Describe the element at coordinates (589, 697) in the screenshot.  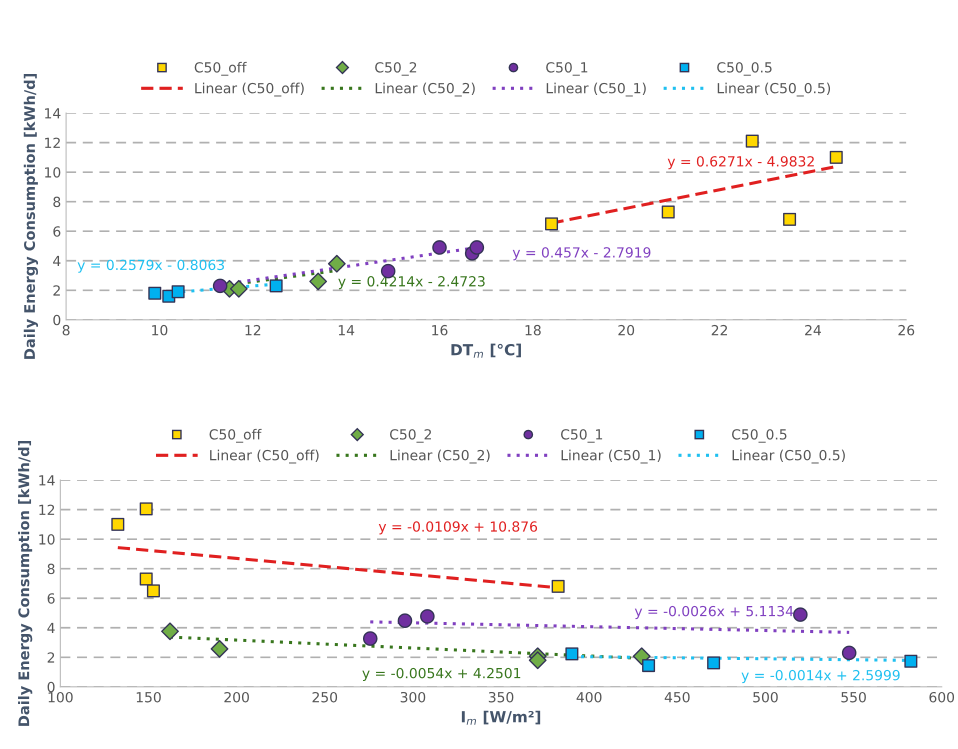
I see `x-tick-label: 400` at that location.